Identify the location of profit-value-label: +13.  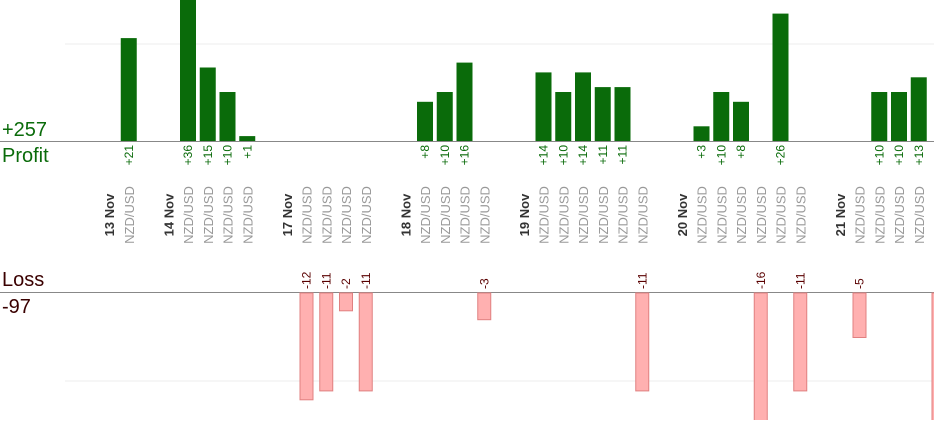
(919, 155).